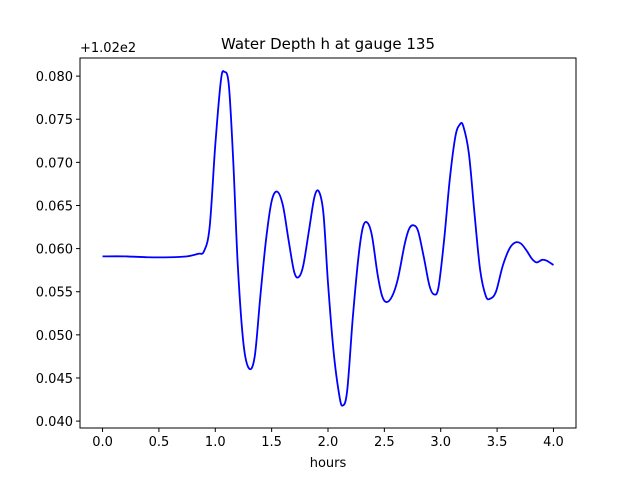 The width and height of the screenshot is (640, 480). I want to click on x-axis-ticks: 0.0 0.5 1.0 1.5 2.0 2.5 3.0 3.5 4.0, so click(328, 439).